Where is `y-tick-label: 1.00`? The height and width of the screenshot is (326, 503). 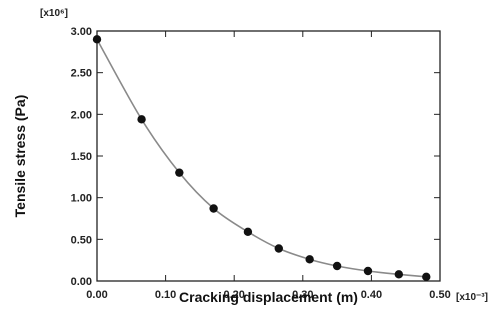 y-tick-label: 1.00 is located at coordinates (81, 199).